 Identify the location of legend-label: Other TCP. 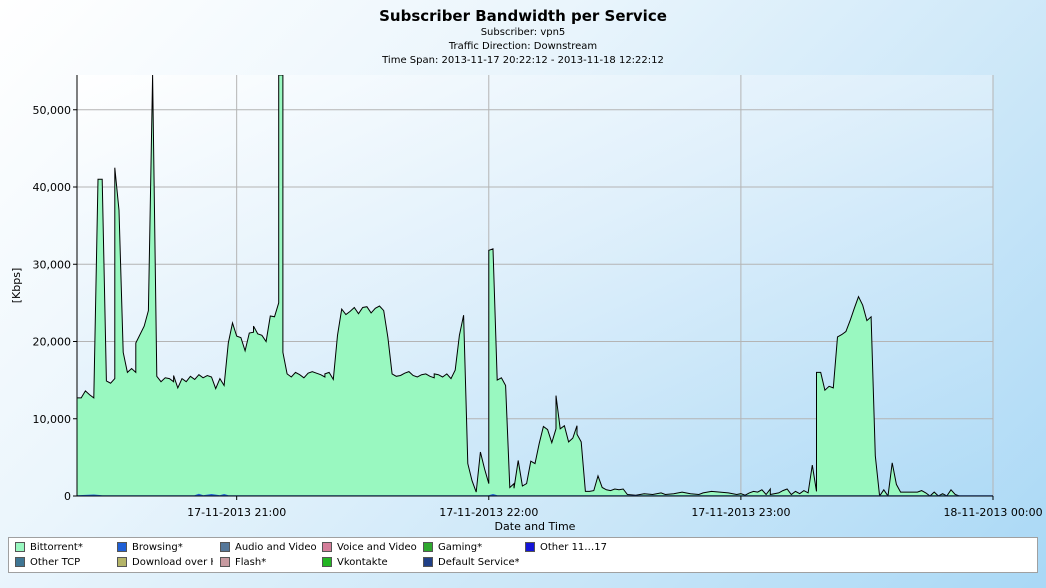
(55, 562).